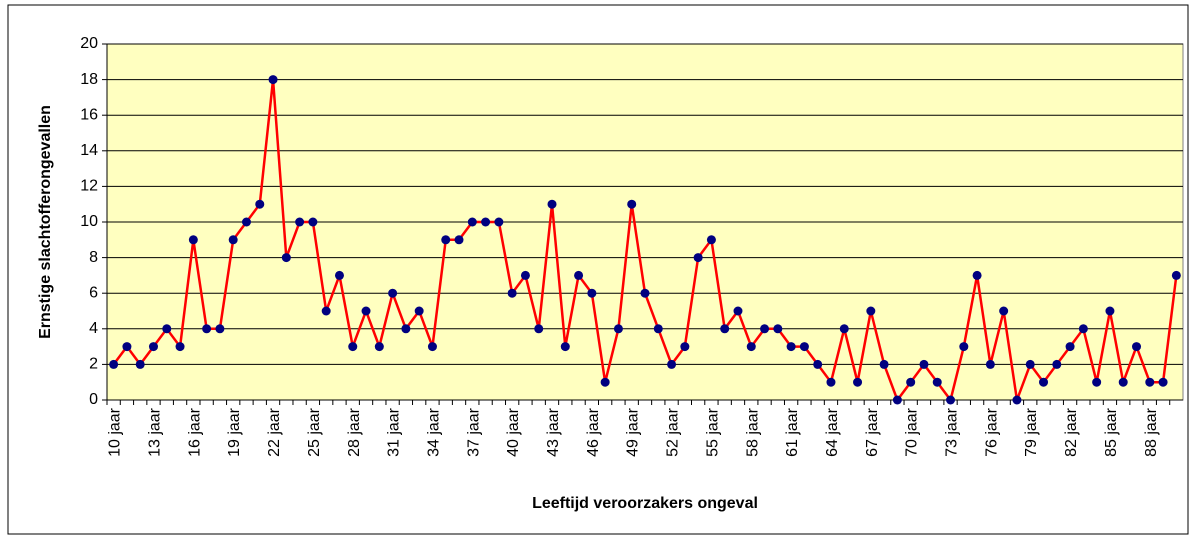 The height and width of the screenshot is (543, 1194). Describe the element at coordinates (1151, 432) in the screenshot. I see `x-tick-label: 88 jaar` at that location.